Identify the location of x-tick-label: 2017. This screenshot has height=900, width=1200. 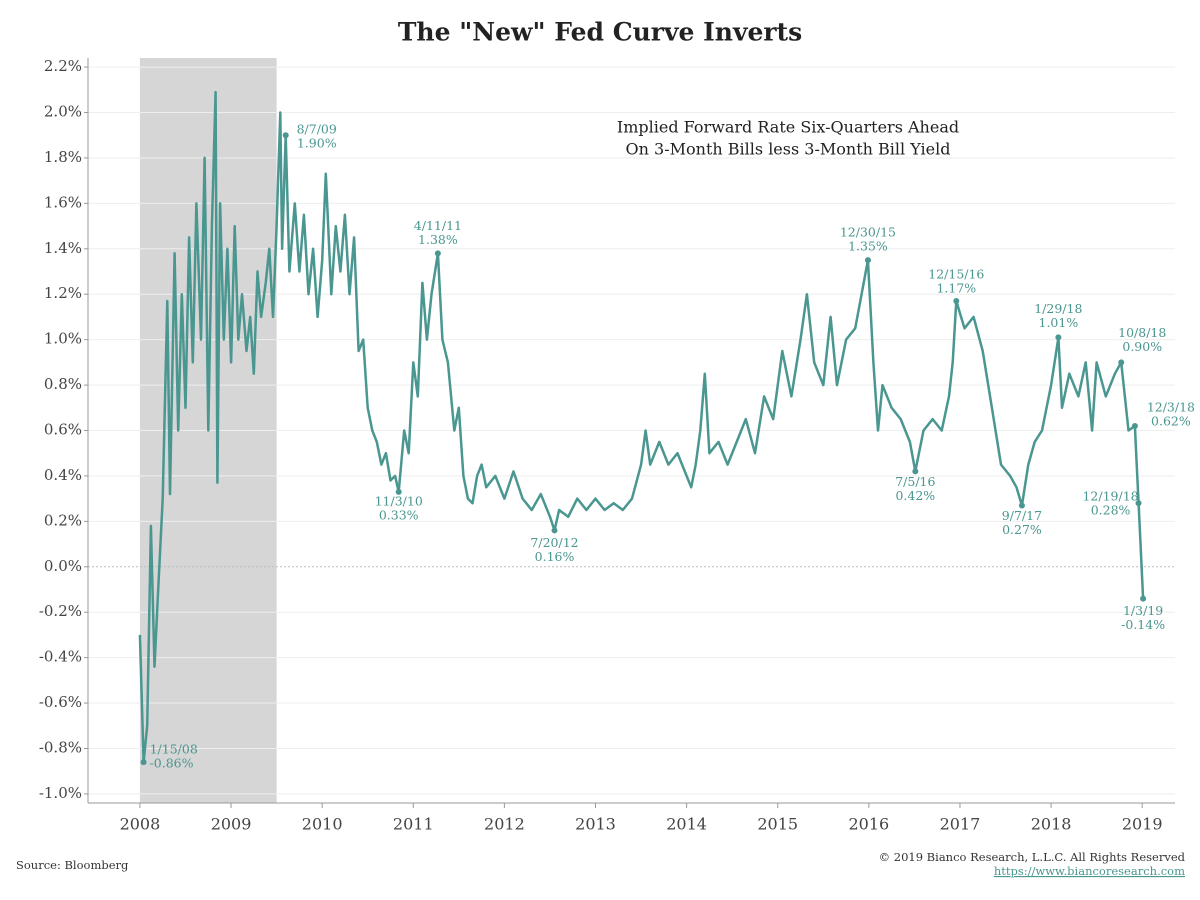
(960, 824).